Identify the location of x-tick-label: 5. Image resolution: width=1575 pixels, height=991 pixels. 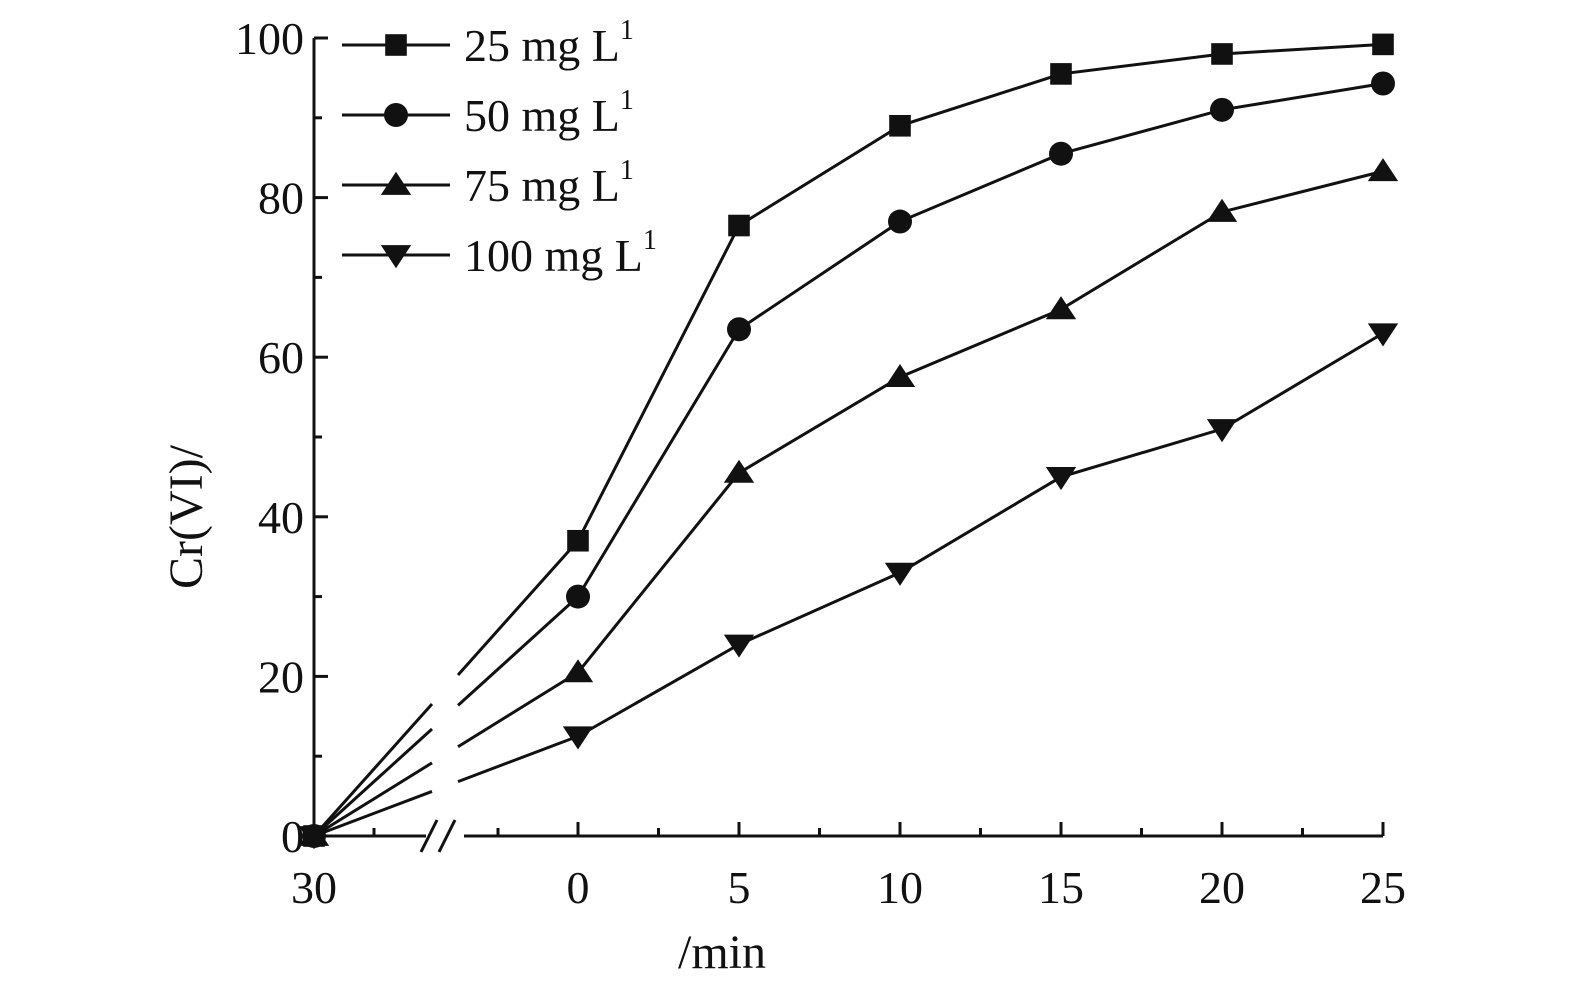
(739, 887).